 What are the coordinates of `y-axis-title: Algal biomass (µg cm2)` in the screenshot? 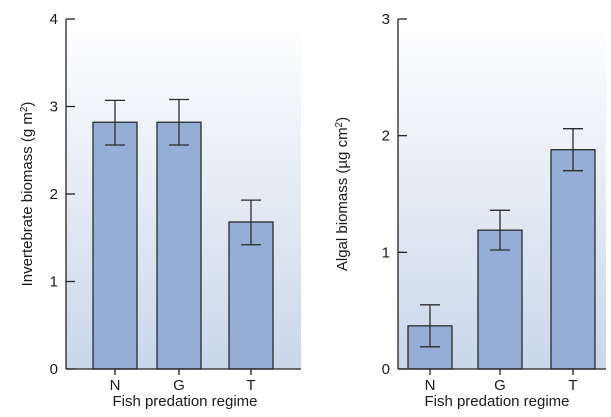 It's located at (343, 194).